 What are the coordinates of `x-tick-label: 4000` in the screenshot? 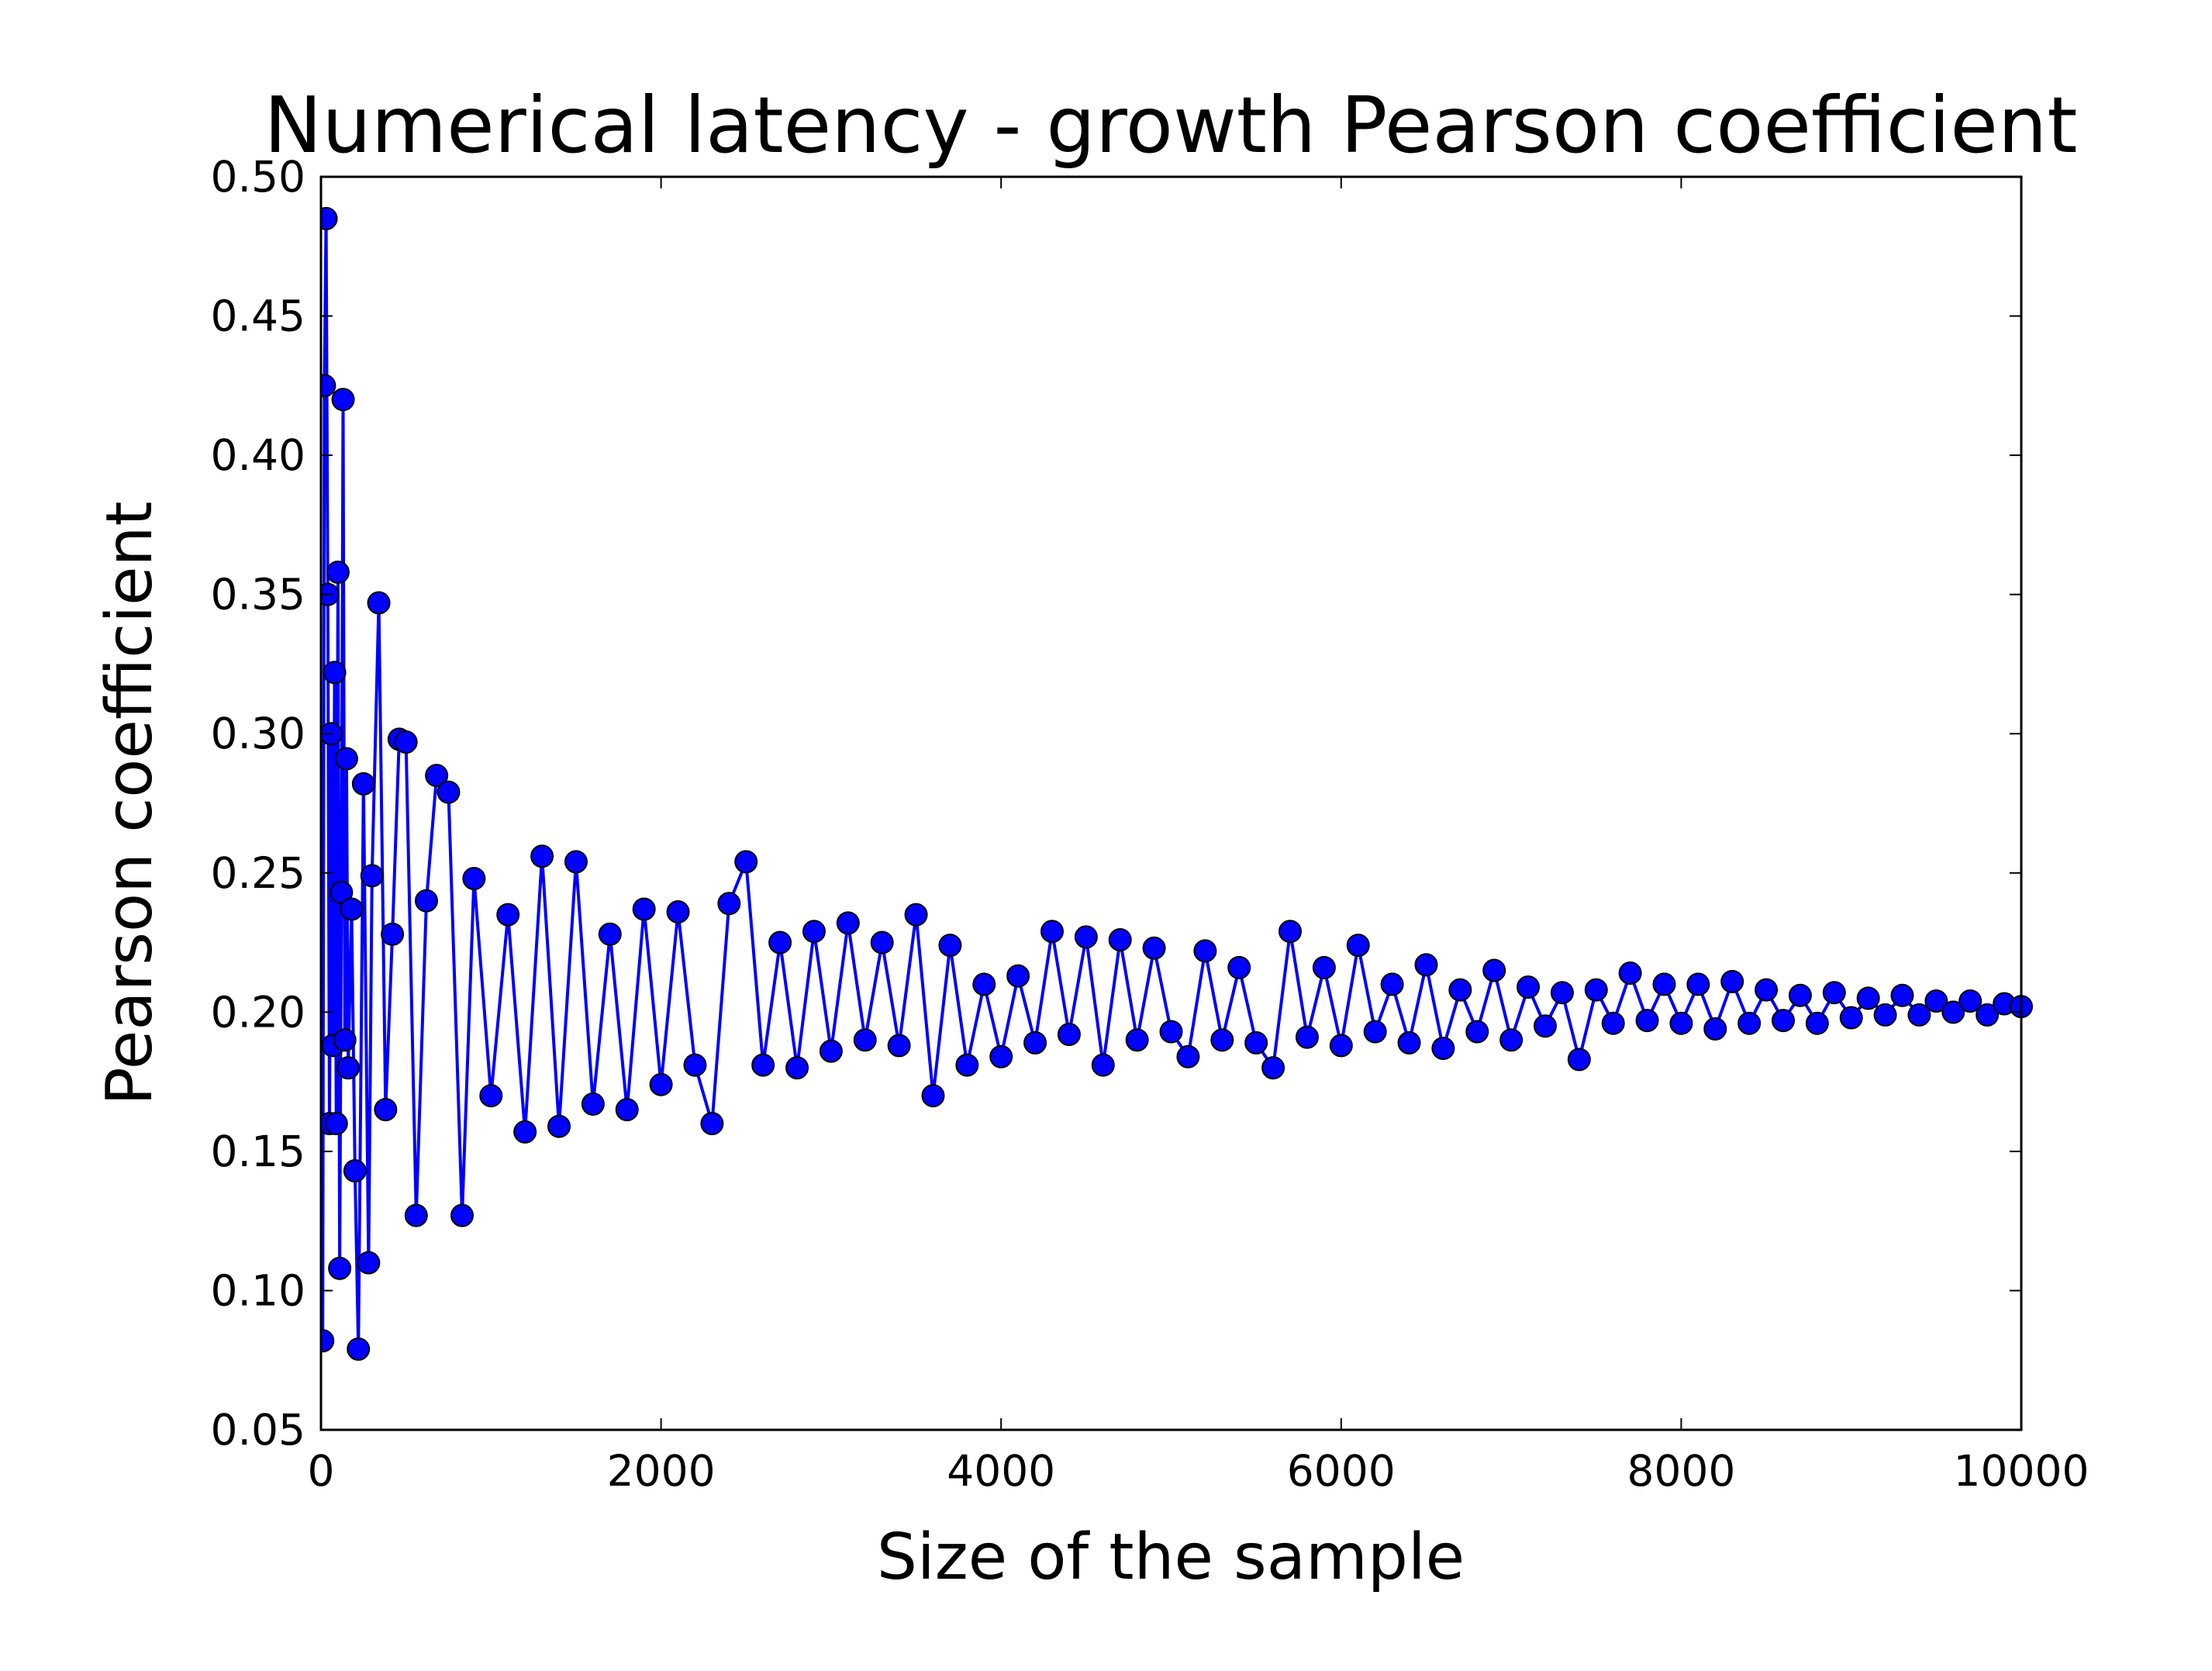 It's located at (1001, 1471).